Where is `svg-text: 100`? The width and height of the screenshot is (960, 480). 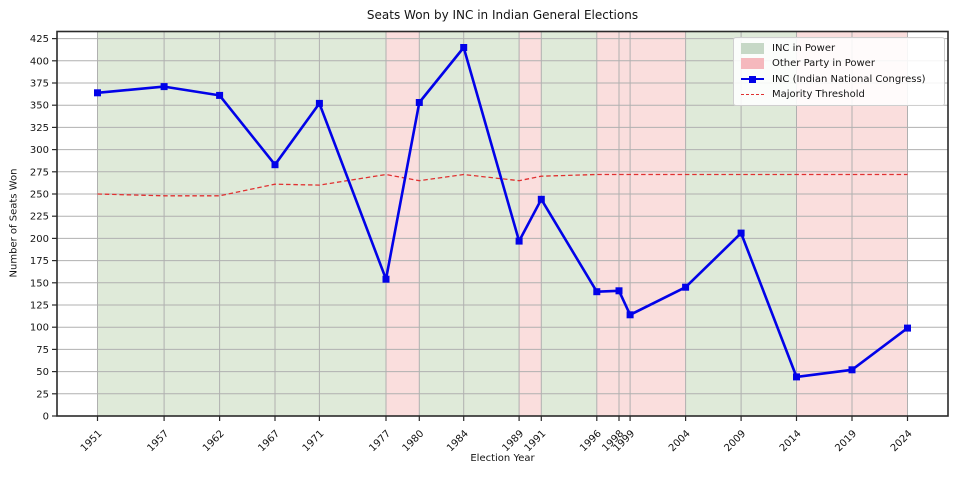 svg-text: 100 is located at coordinates (39, 328).